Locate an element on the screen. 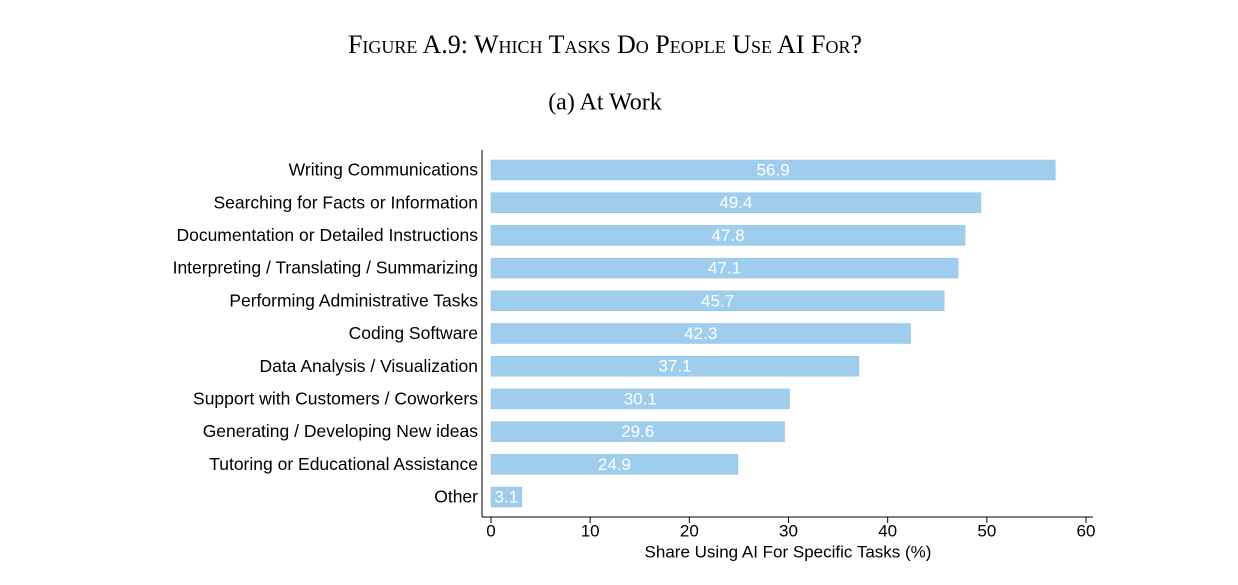  value-label: 29.6 is located at coordinates (637, 431).